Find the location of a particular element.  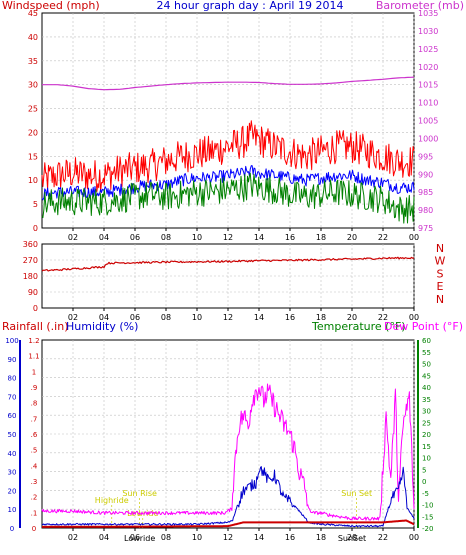

compass-letter: S is located at coordinates (440, 273).